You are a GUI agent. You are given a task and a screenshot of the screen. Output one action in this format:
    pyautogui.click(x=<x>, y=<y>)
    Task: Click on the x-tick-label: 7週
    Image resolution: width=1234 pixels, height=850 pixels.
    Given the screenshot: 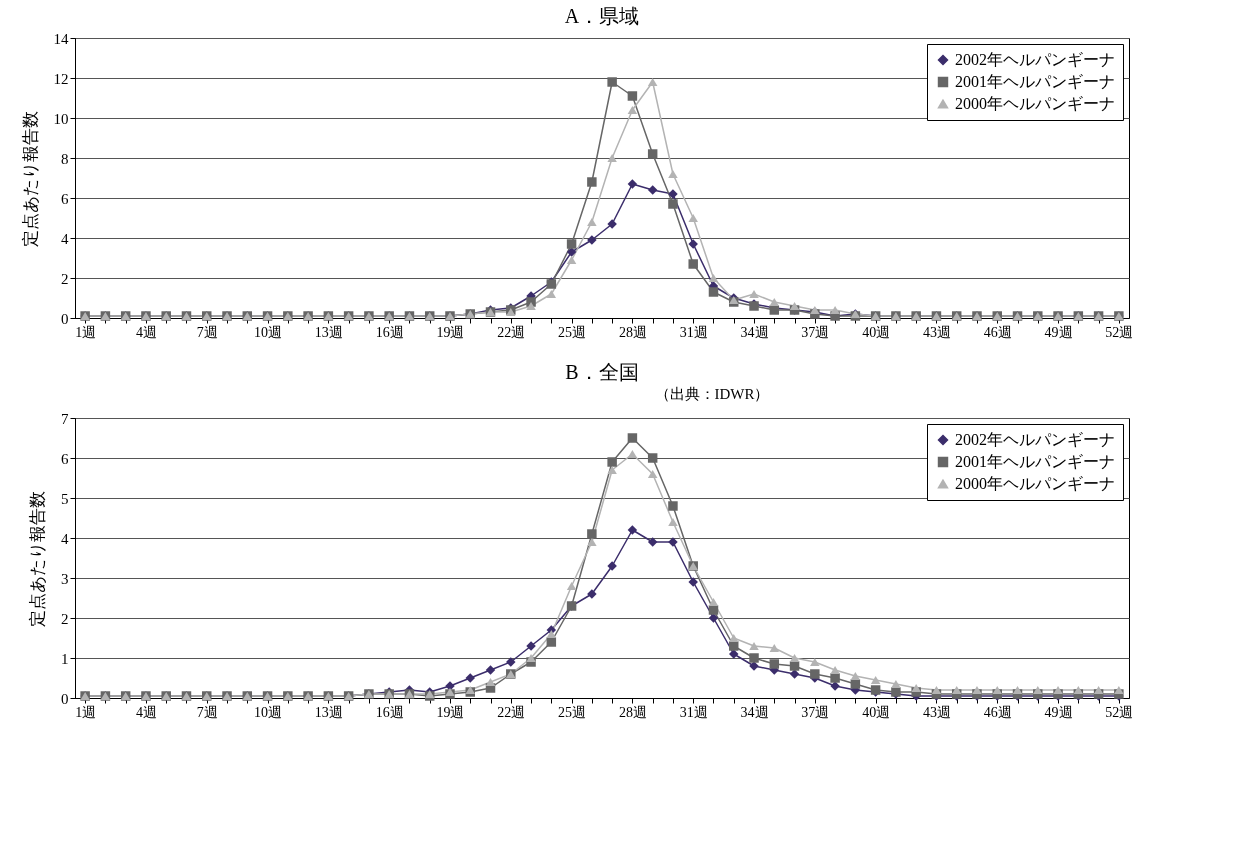 What is the action you would take?
    pyautogui.click(x=207, y=332)
    